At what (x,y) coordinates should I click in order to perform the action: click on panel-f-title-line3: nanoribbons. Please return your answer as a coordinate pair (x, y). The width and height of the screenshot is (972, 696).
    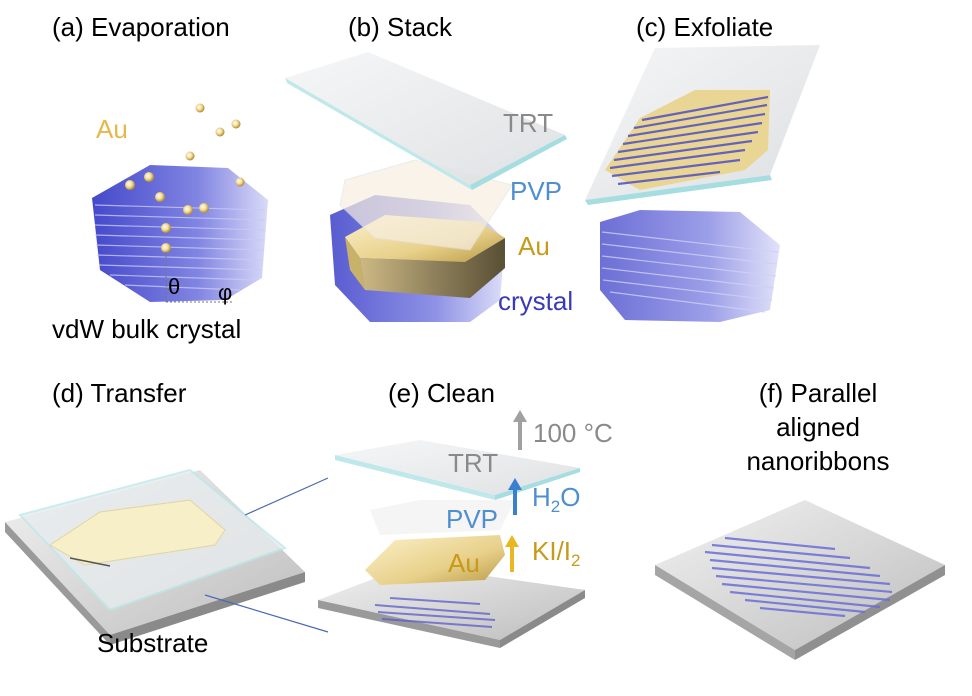
    Looking at the image, I should click on (817, 461).